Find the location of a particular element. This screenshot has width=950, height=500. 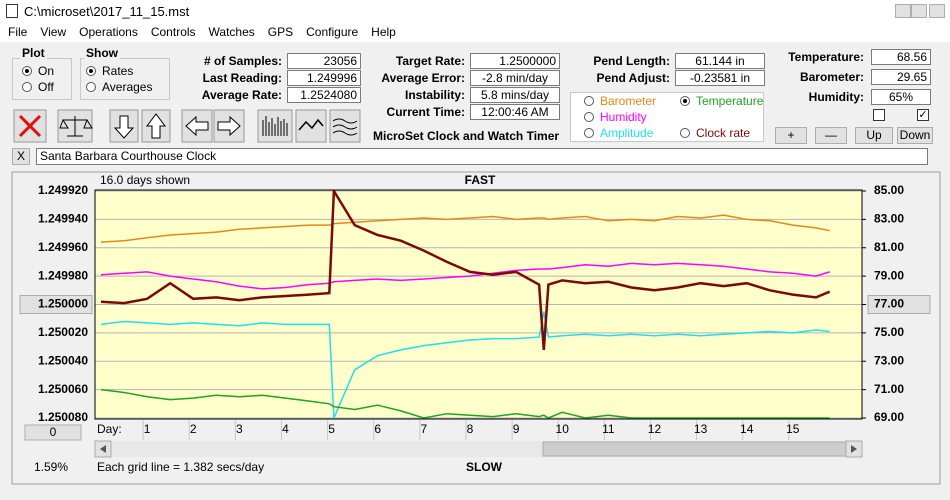

days-shown: 16.0 days shown is located at coordinates (145, 180).